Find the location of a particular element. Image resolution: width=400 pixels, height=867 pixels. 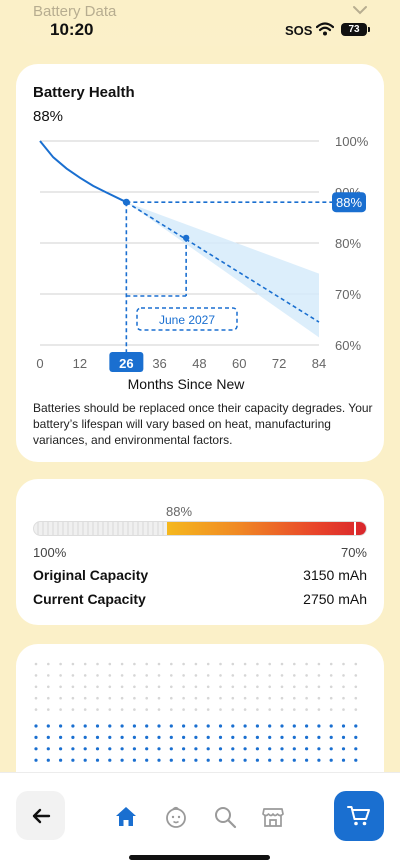

magnifier-icon is located at coordinates (225, 817).